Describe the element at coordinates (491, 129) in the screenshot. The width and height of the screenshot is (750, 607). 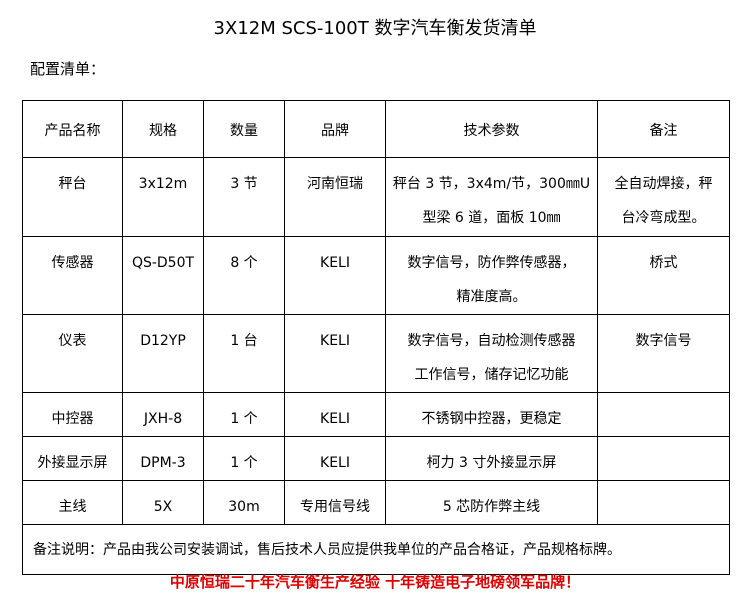
I see `header-cell: 技术参数` at that location.